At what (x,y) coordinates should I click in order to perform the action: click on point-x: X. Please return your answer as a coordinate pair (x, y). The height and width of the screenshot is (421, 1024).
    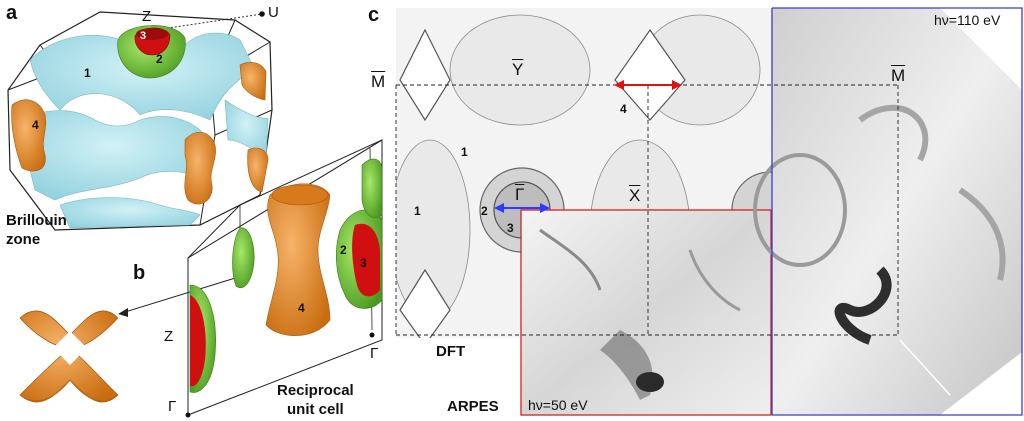
    Looking at the image, I should click on (635, 195).